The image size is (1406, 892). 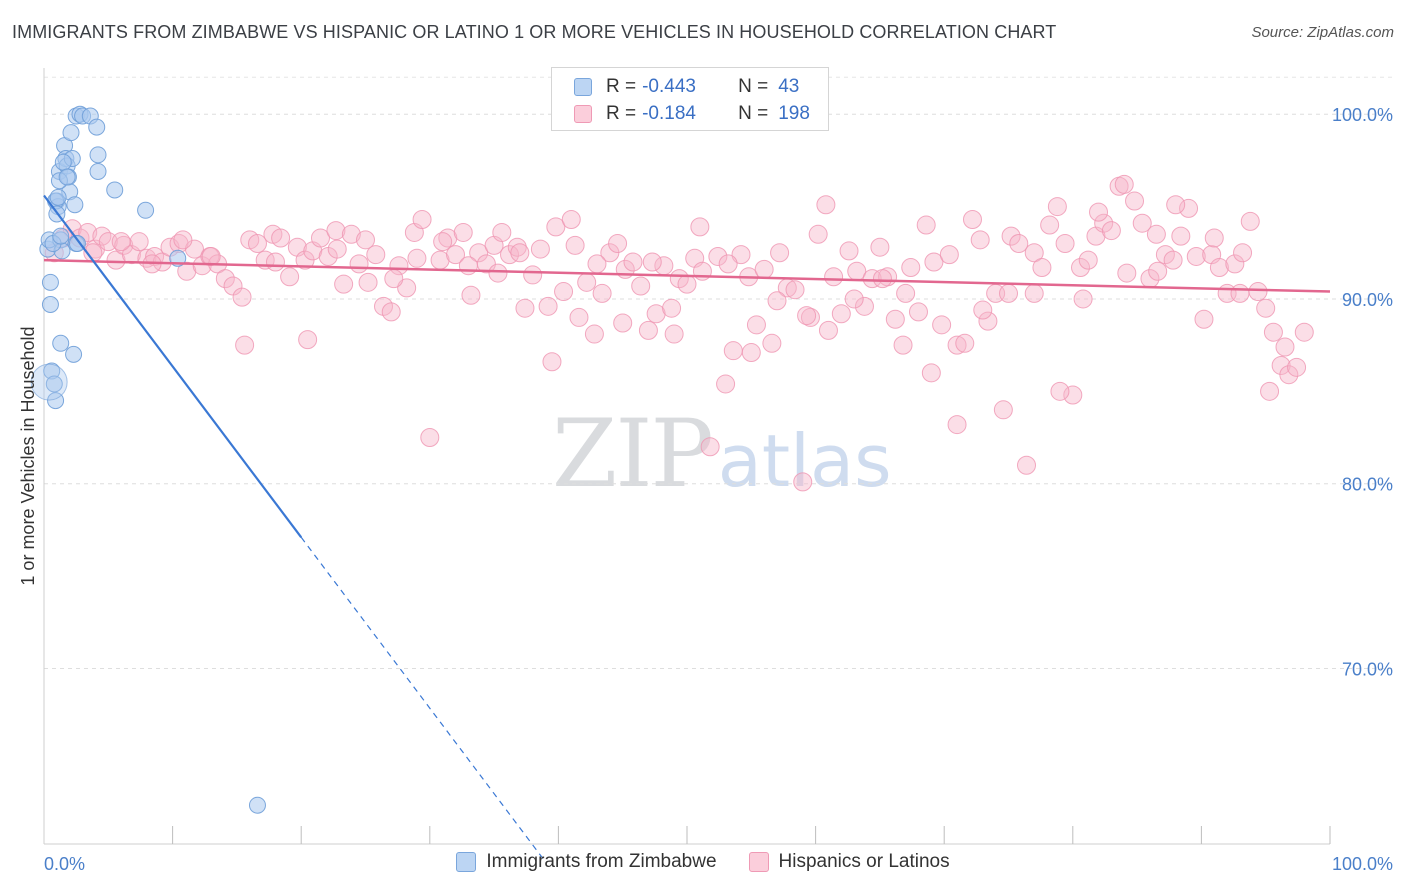 I want to click on trend-line-zimbabwe-extrapolated, so click(x=423, y=699).